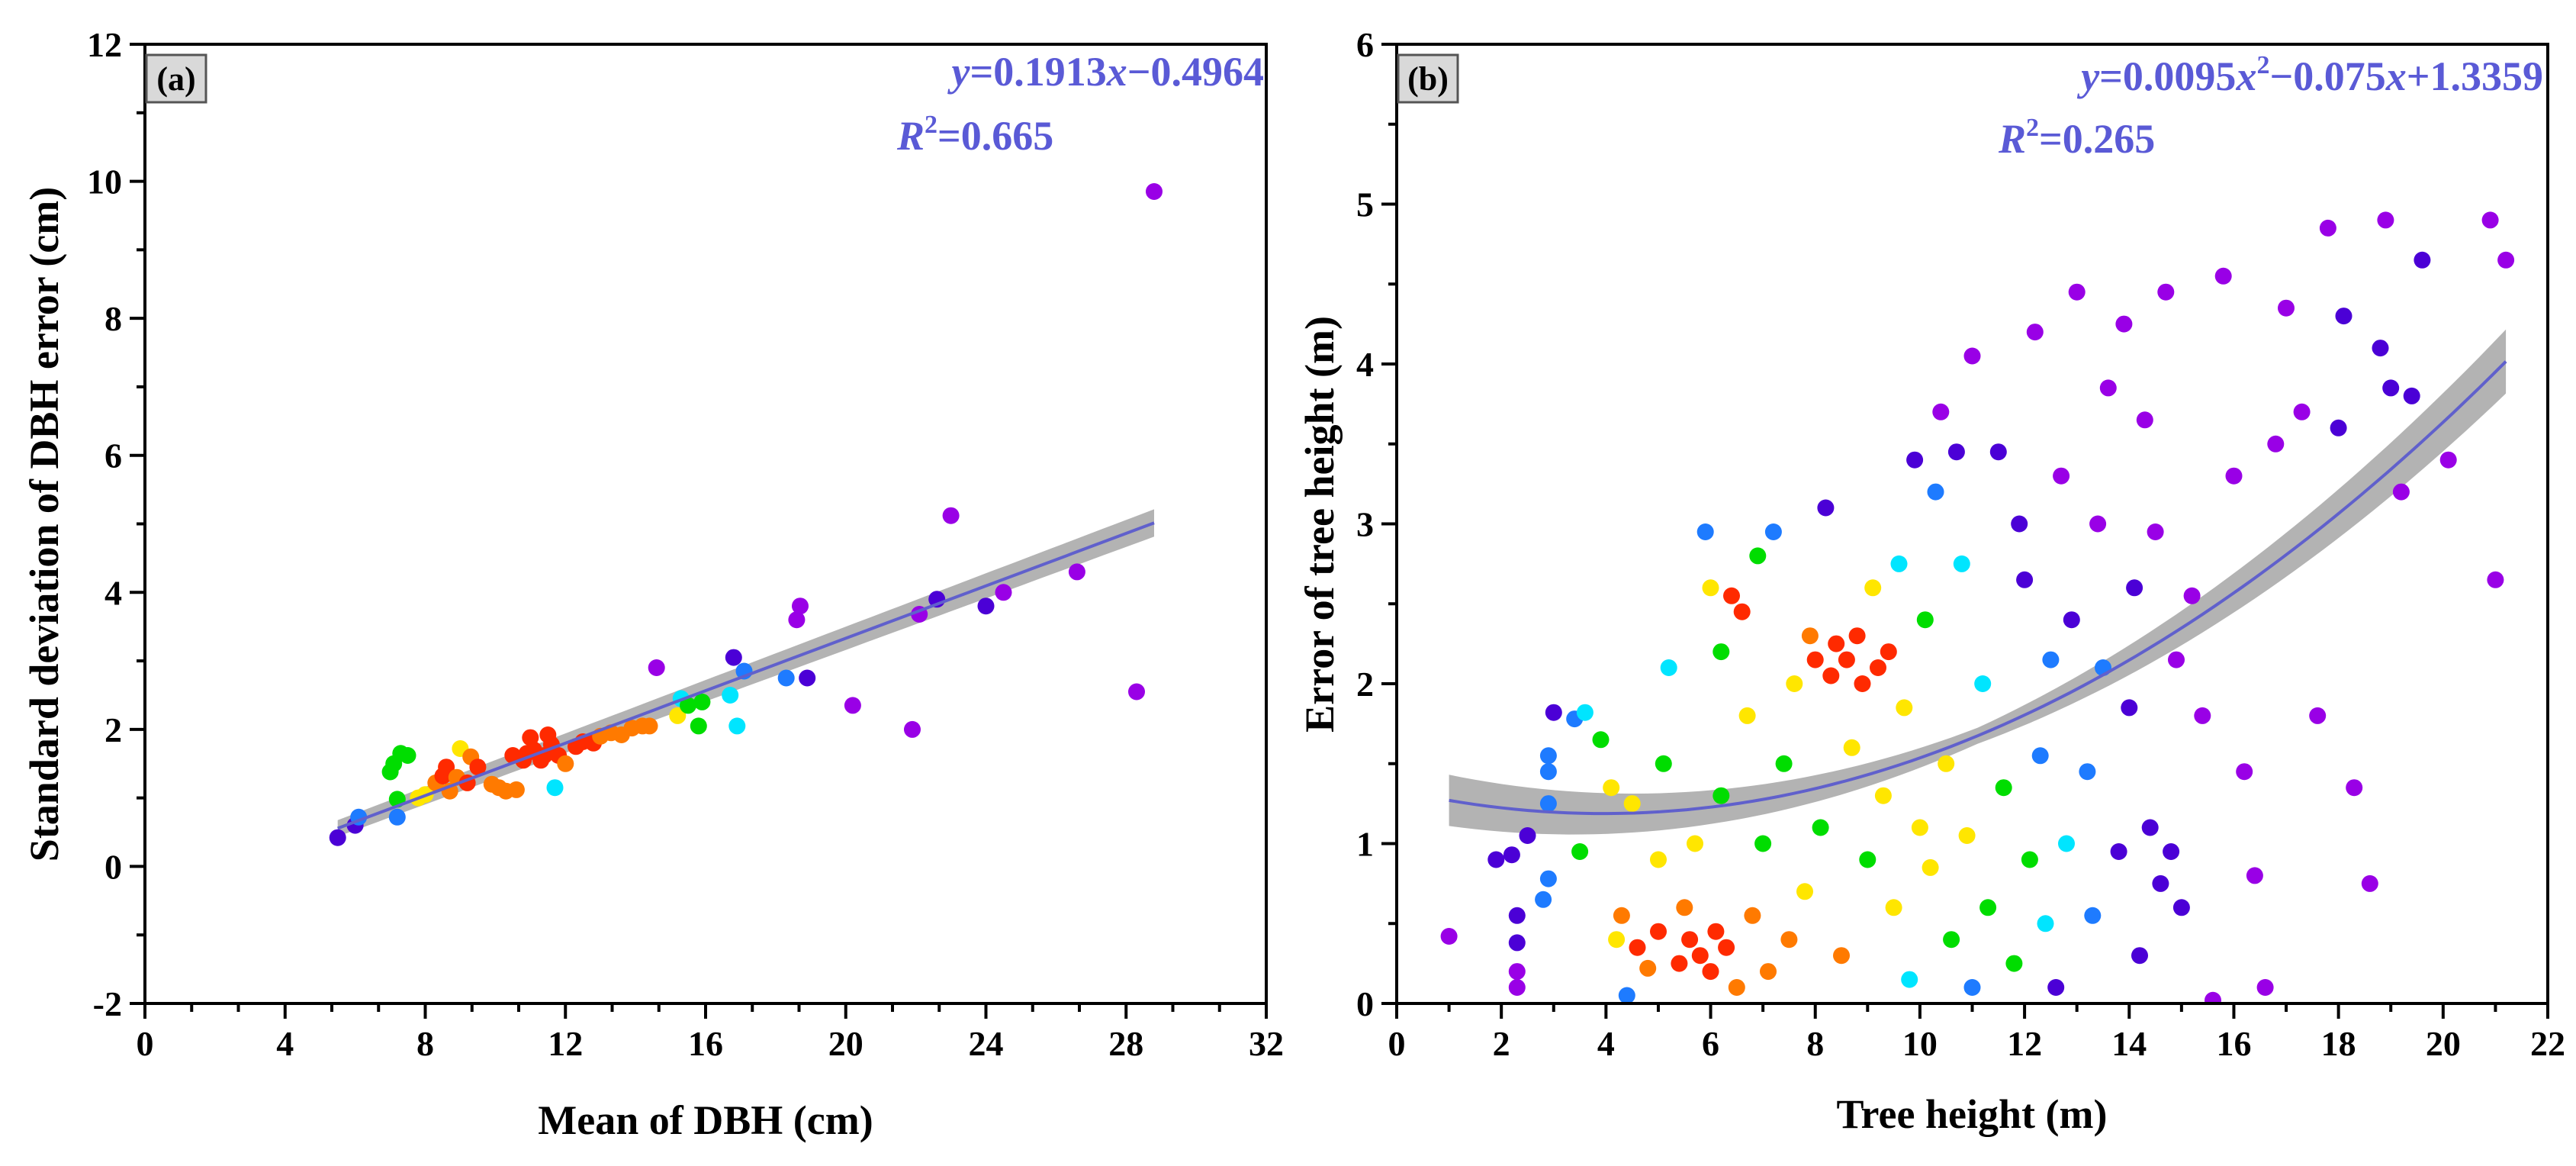 Image resolution: width=2576 pixels, height=1166 pixels. What do you see at coordinates (1365, 844) in the screenshot?
I see `b-y-tick-label: 1` at bounding box center [1365, 844].